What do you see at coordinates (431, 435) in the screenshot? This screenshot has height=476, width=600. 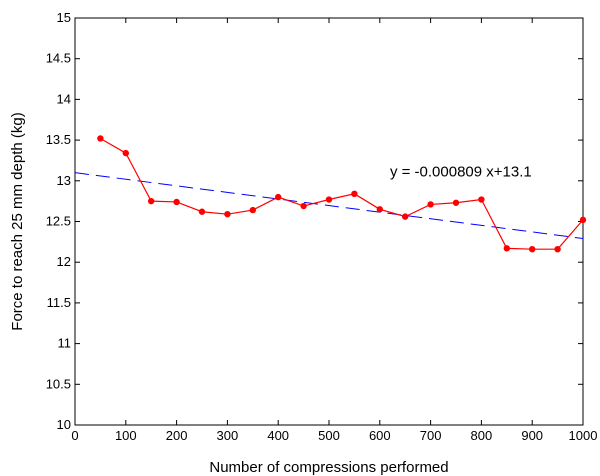 I see `x-tick-label: 700` at bounding box center [431, 435].